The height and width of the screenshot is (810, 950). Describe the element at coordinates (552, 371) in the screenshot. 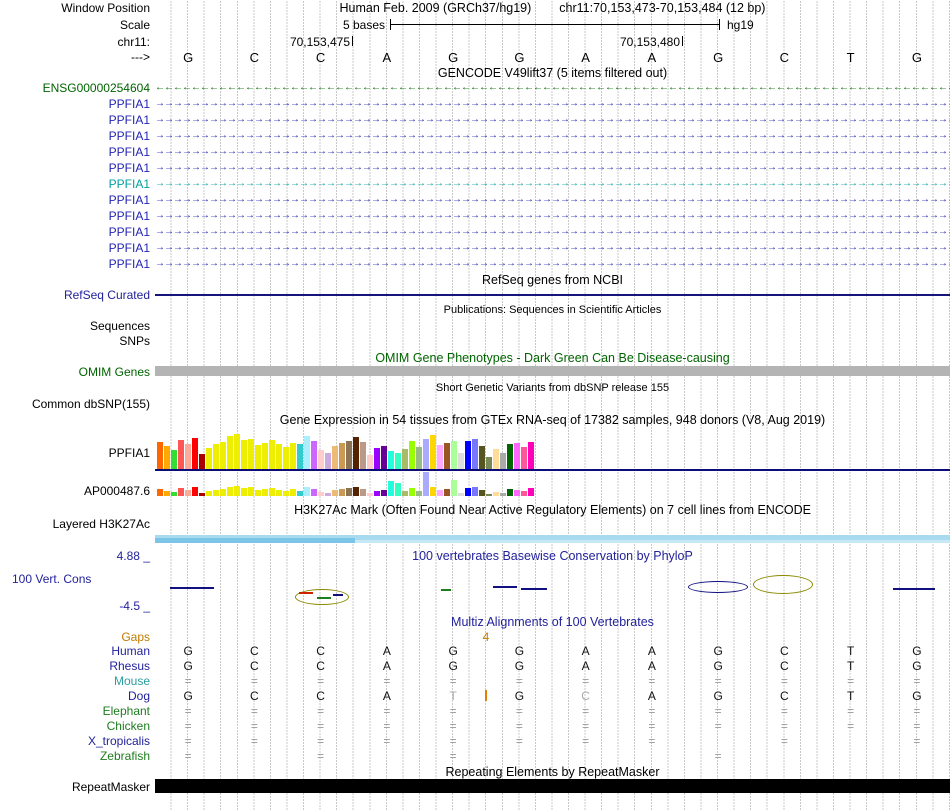

I see `omim-region-bar` at that location.